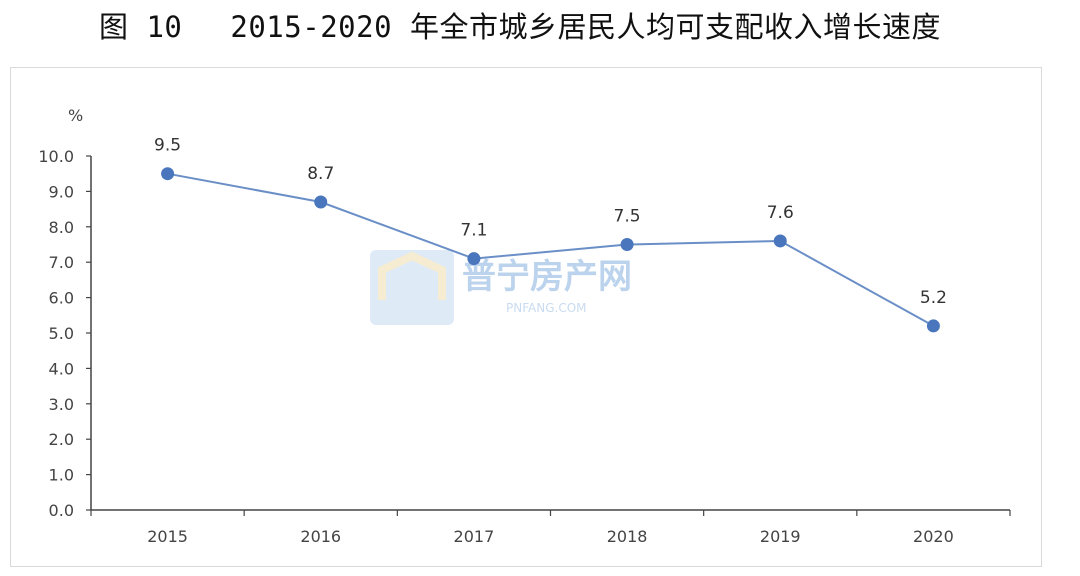  I want to click on y-tick-label: 5.0, so click(61, 333).